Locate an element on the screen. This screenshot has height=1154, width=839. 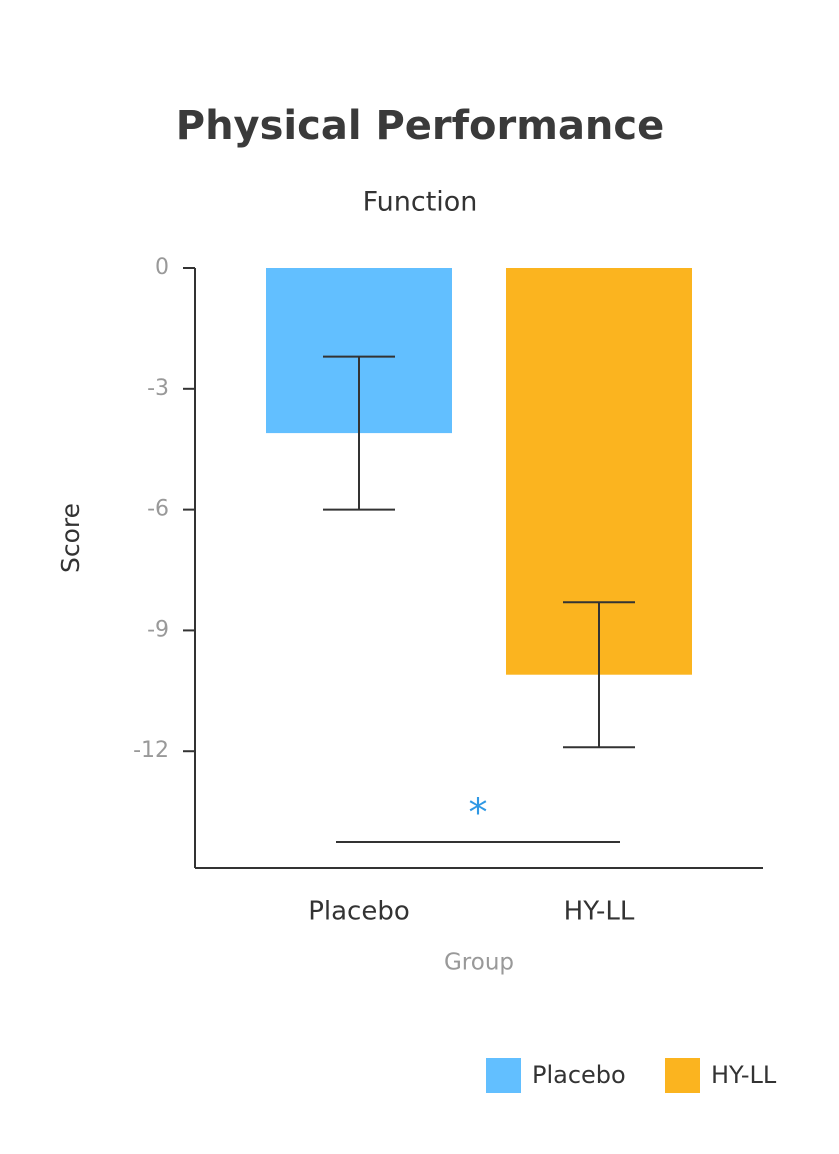
chart-subtitle: Function is located at coordinates (420, 202).